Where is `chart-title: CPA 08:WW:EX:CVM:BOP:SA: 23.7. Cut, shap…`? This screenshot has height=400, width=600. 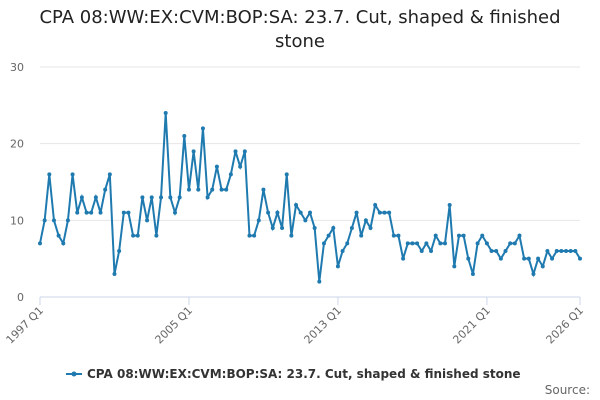 chart-title: CPA 08:WW:EX:CVM:BOP:SA: 23.7. Cut, shap… is located at coordinates (300, 29).